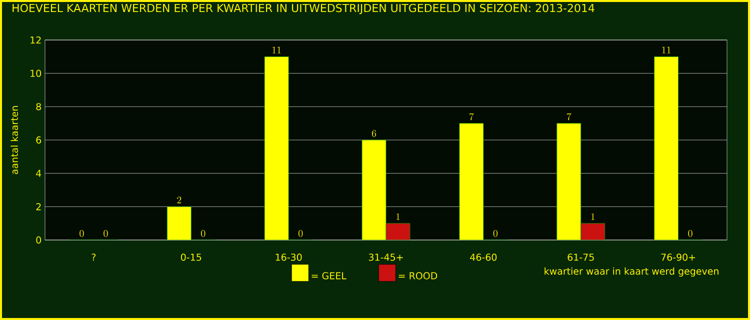 The width and height of the screenshot is (750, 320). Describe the element at coordinates (191, 257) in the screenshot. I see `x-tick-label: 0-15` at that location.